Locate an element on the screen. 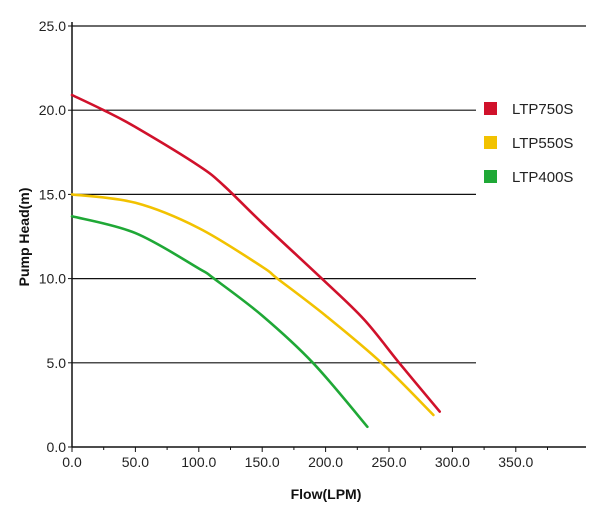 The height and width of the screenshot is (515, 600). legend: LTP750S LTP550S LTP400S is located at coordinates (528, 143).